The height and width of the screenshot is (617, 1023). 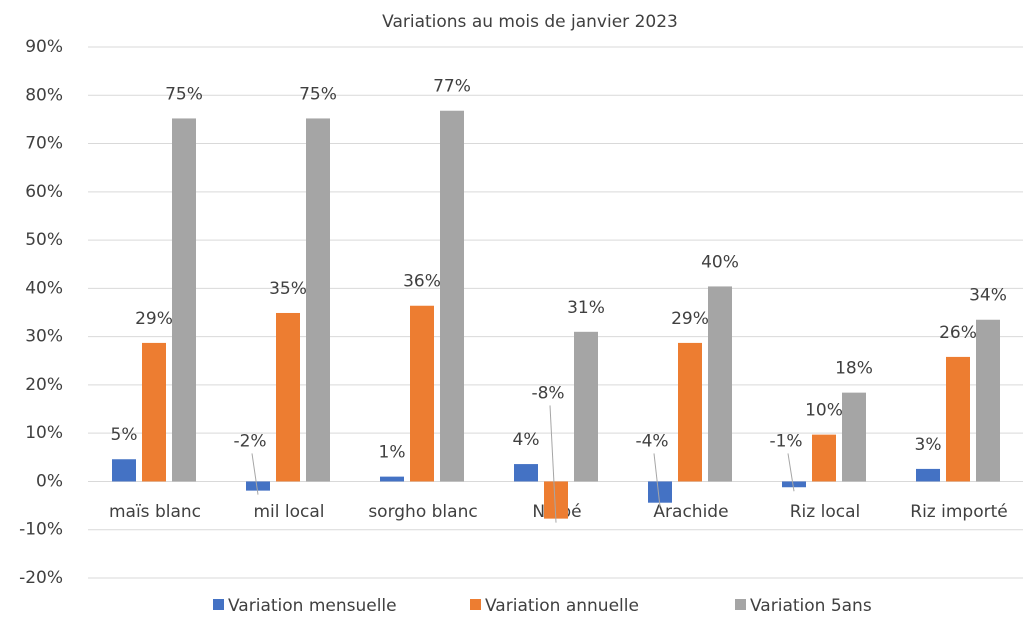 What do you see at coordinates (720, 262) in the screenshot?
I see `data-label: 40%` at bounding box center [720, 262].